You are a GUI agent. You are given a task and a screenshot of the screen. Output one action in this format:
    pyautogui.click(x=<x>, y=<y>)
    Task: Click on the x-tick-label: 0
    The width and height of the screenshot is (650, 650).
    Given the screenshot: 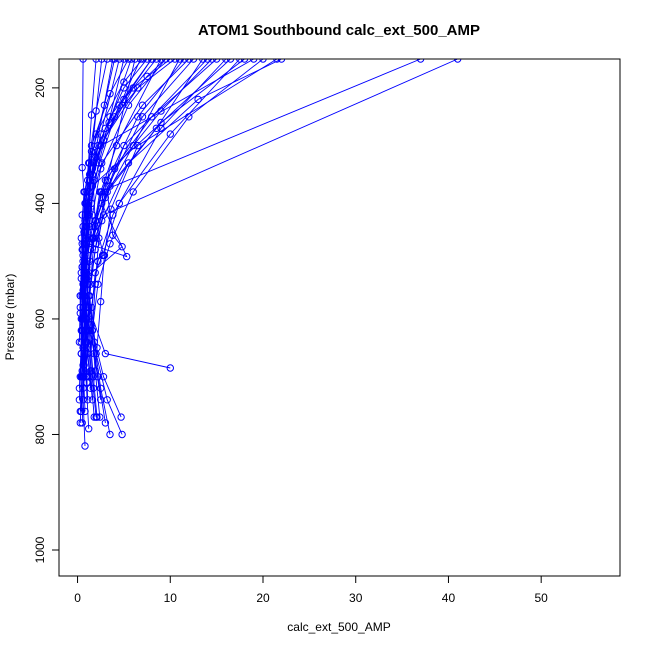 What is the action you would take?
    pyautogui.click(x=77, y=598)
    